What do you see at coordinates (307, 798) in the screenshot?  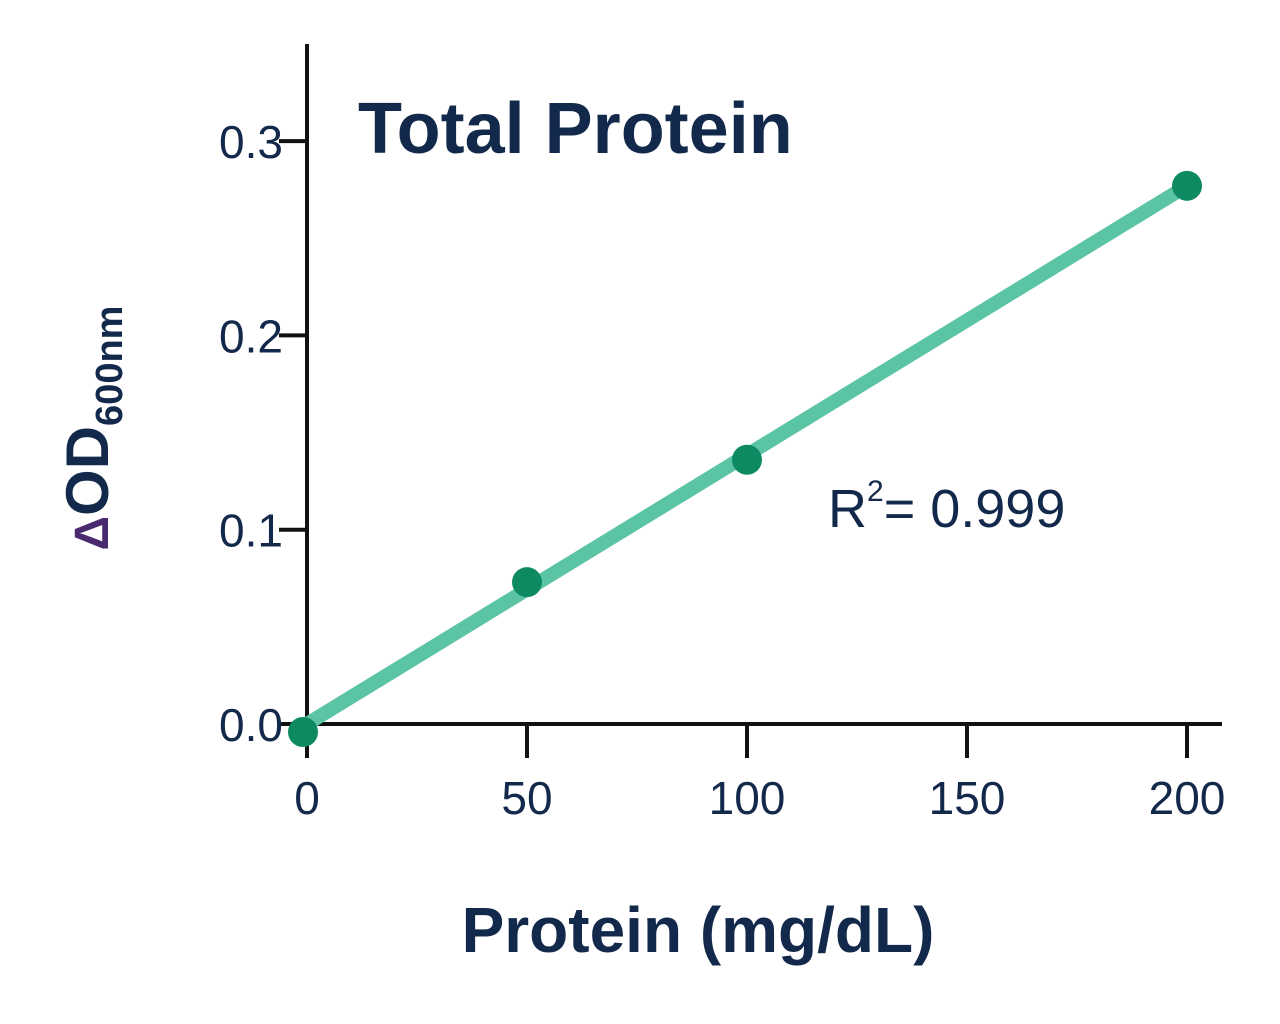 I see `x-tick-label: 0` at bounding box center [307, 798].